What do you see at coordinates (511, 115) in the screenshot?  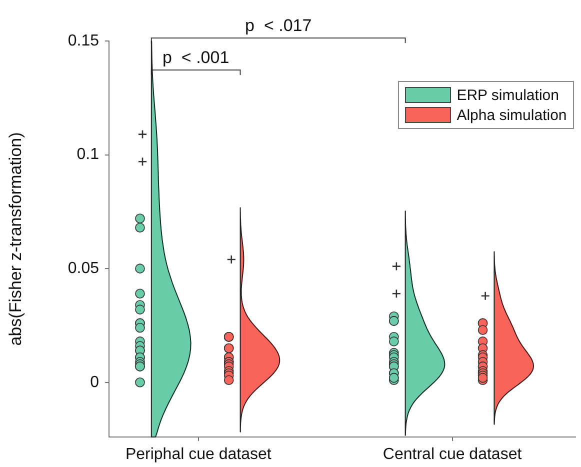 I see `legend-label: Alpha simulation` at bounding box center [511, 115].